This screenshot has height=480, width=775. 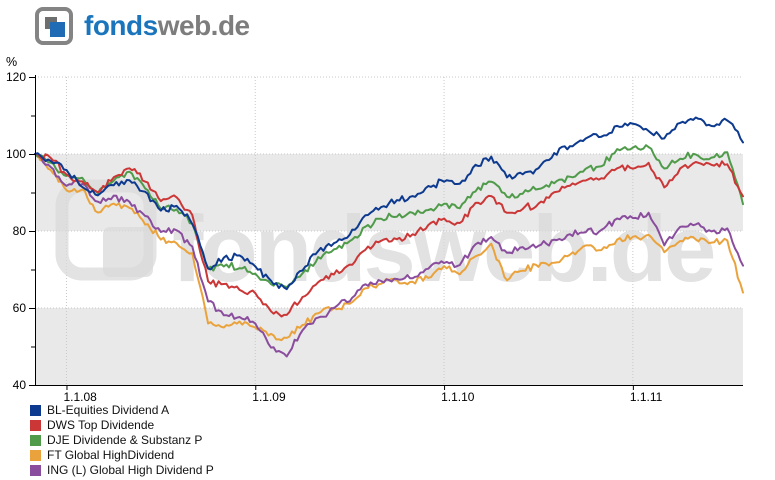 I want to click on fondsweb-logo-icon, so click(x=54, y=26).